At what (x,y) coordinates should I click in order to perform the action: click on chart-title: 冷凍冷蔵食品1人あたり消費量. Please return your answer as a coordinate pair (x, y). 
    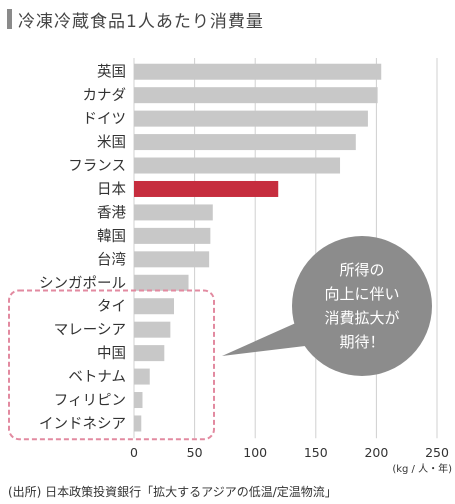
    Looking at the image, I should click on (141, 21).